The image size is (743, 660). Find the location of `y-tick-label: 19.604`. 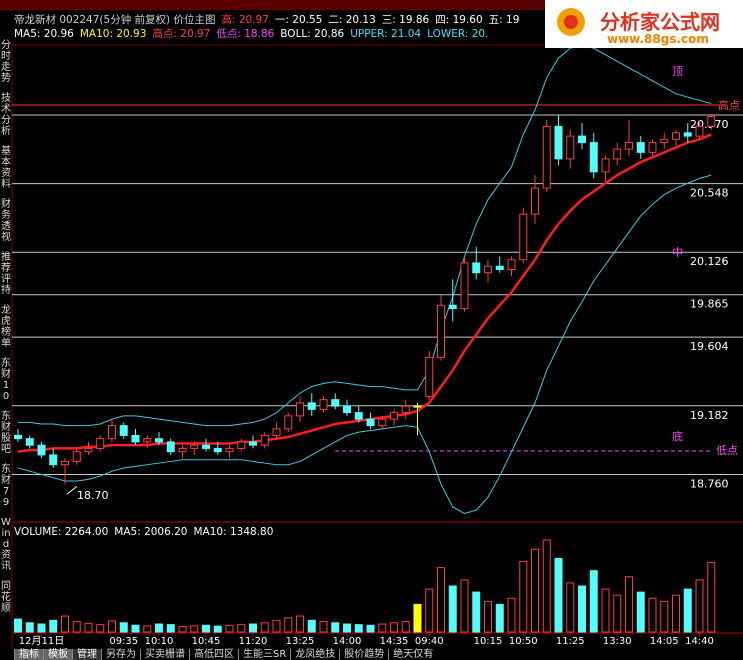

y-tick-label: 19.604 is located at coordinates (709, 346).